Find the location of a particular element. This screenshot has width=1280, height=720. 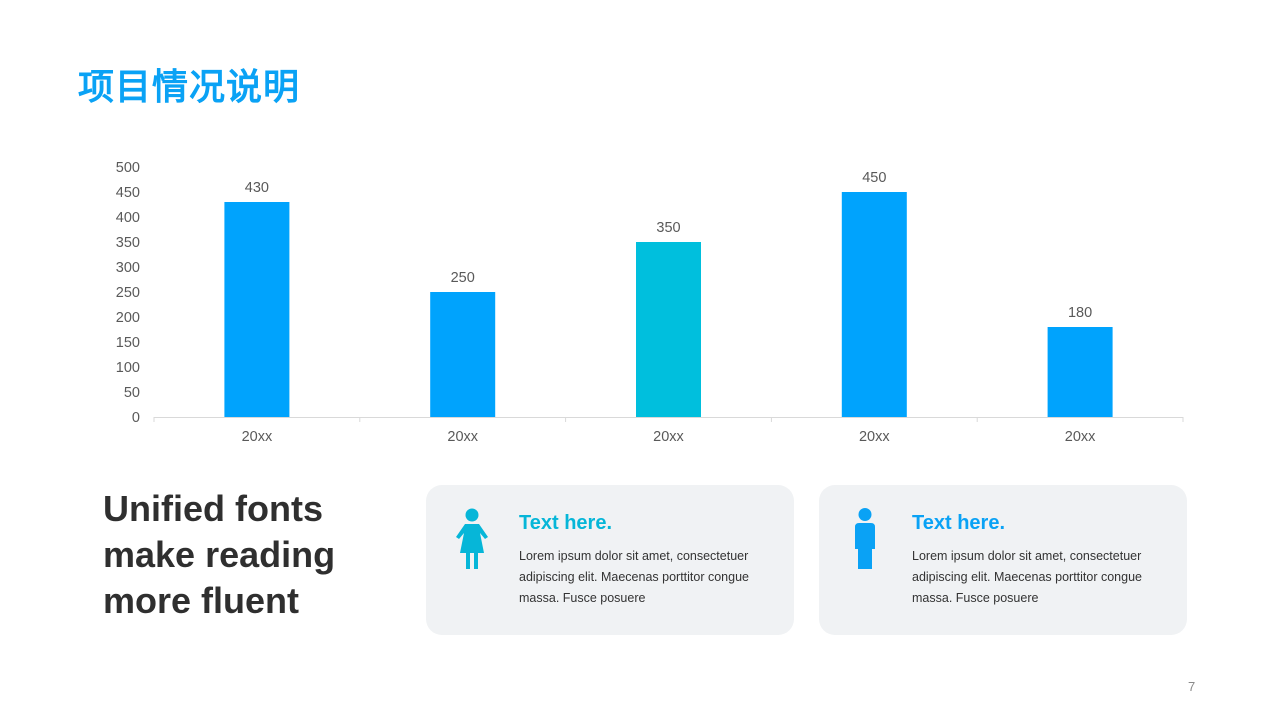

data-label: 430 is located at coordinates (257, 188).